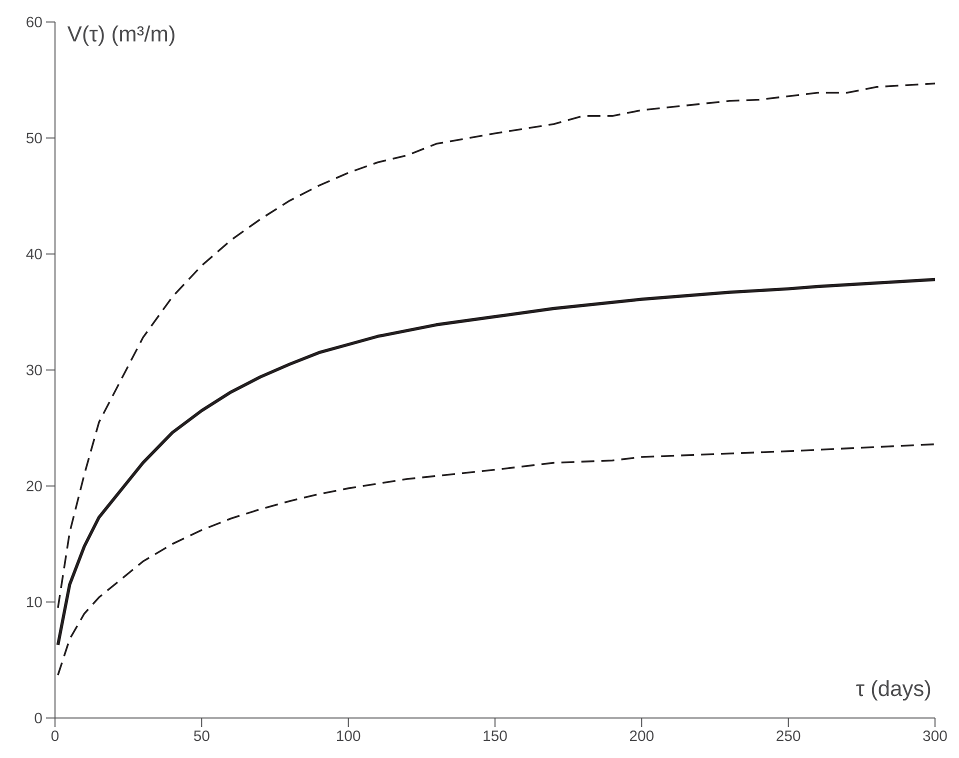 This screenshot has width=959, height=758. Describe the element at coordinates (34, 486) in the screenshot. I see `y-tick-label: 20` at that location.